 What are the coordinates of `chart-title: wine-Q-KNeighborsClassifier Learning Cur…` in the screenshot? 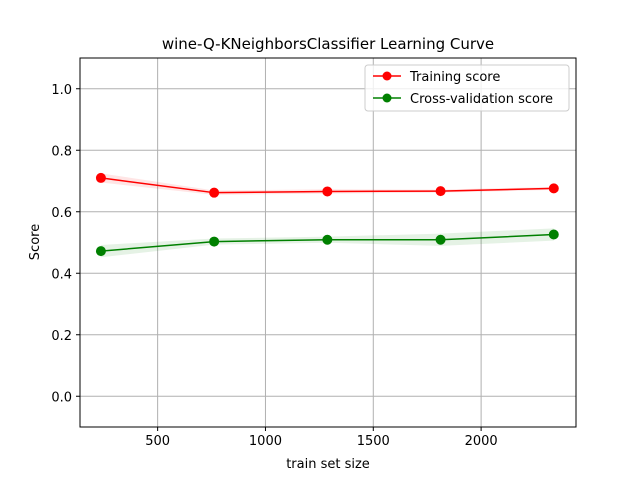 It's located at (328, 44).